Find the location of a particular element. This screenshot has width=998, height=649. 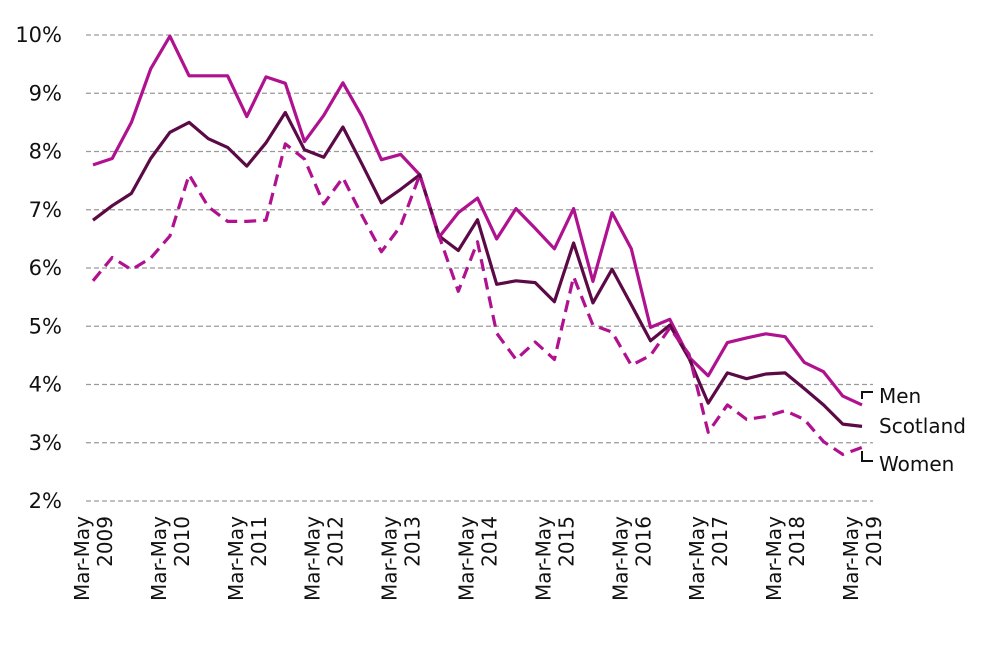

x-tick-label: Mar-May 2017 is located at coordinates (708, 558).